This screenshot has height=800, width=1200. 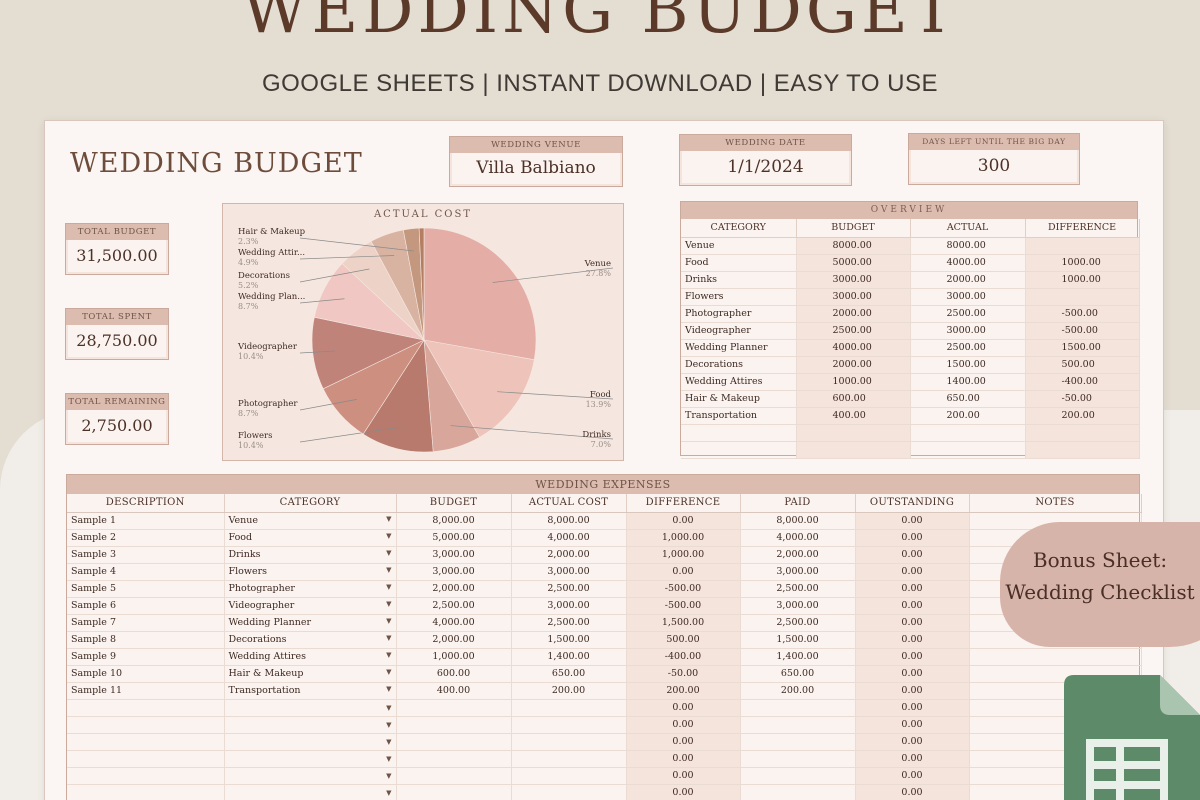 I want to click on overview-cell: 650.00, so click(x=968, y=399).